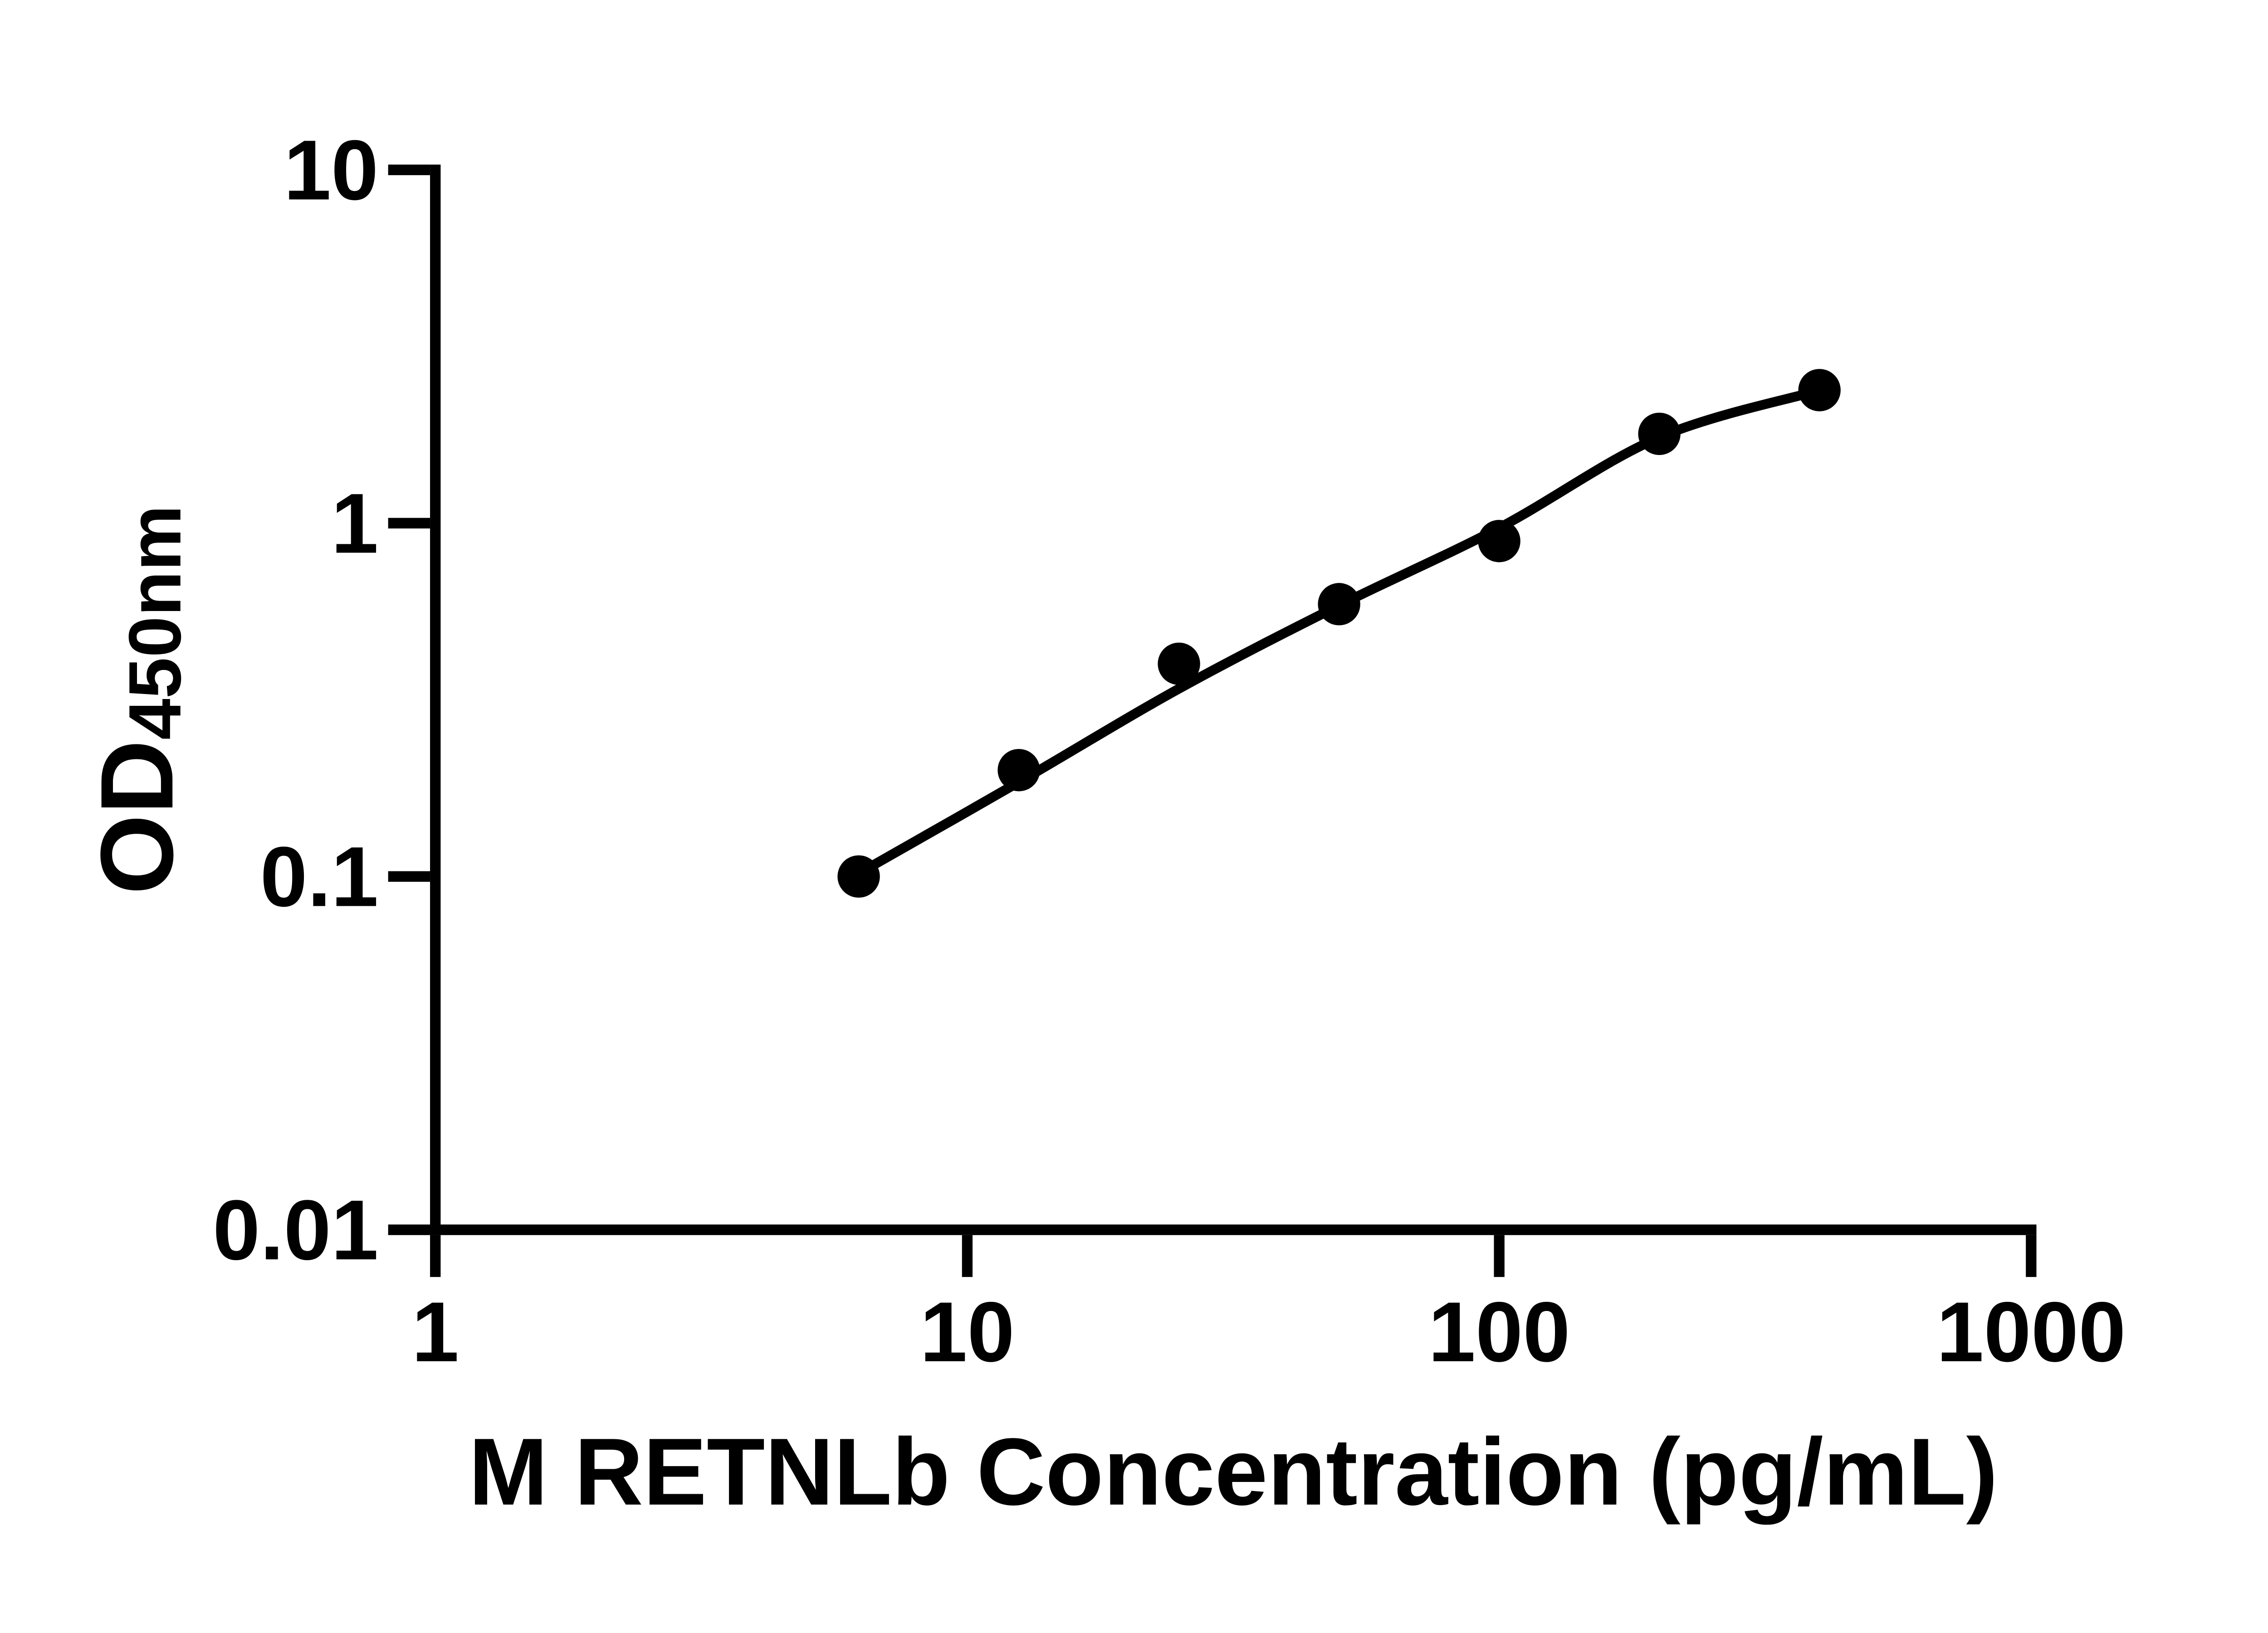 This screenshot has width=2268, height=1633. I want to click on y-axis-title: OD450nm, so click(137, 700).